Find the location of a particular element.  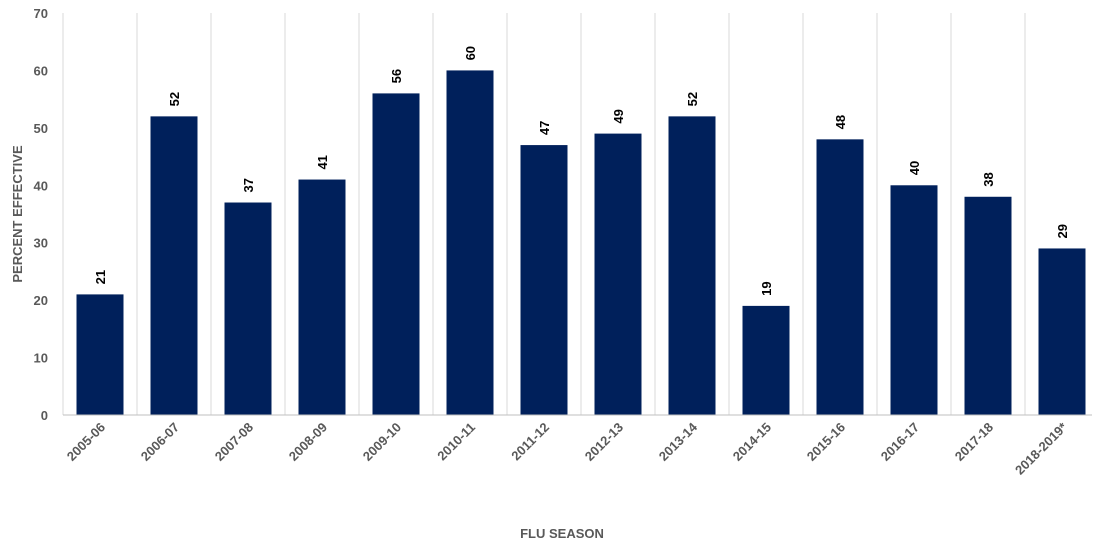

y-tick-label: 30 is located at coordinates (41, 243).